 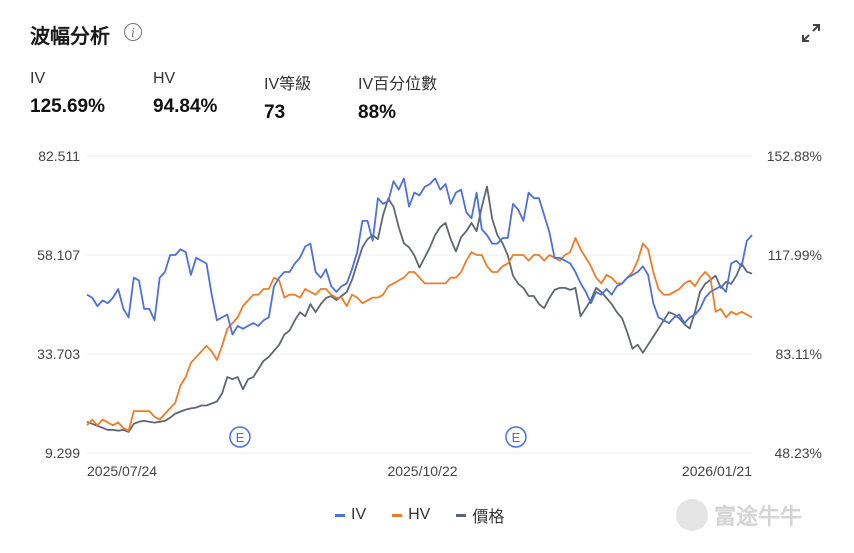 I want to click on metric-iv-rank: IV等級 73, so click(x=287, y=97).